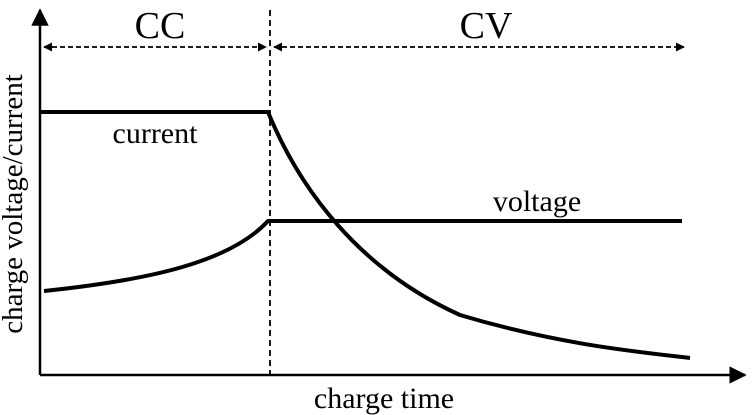  Describe the element at coordinates (14, 204) in the screenshot. I see `y-axis-label: charge voltage/current` at that location.